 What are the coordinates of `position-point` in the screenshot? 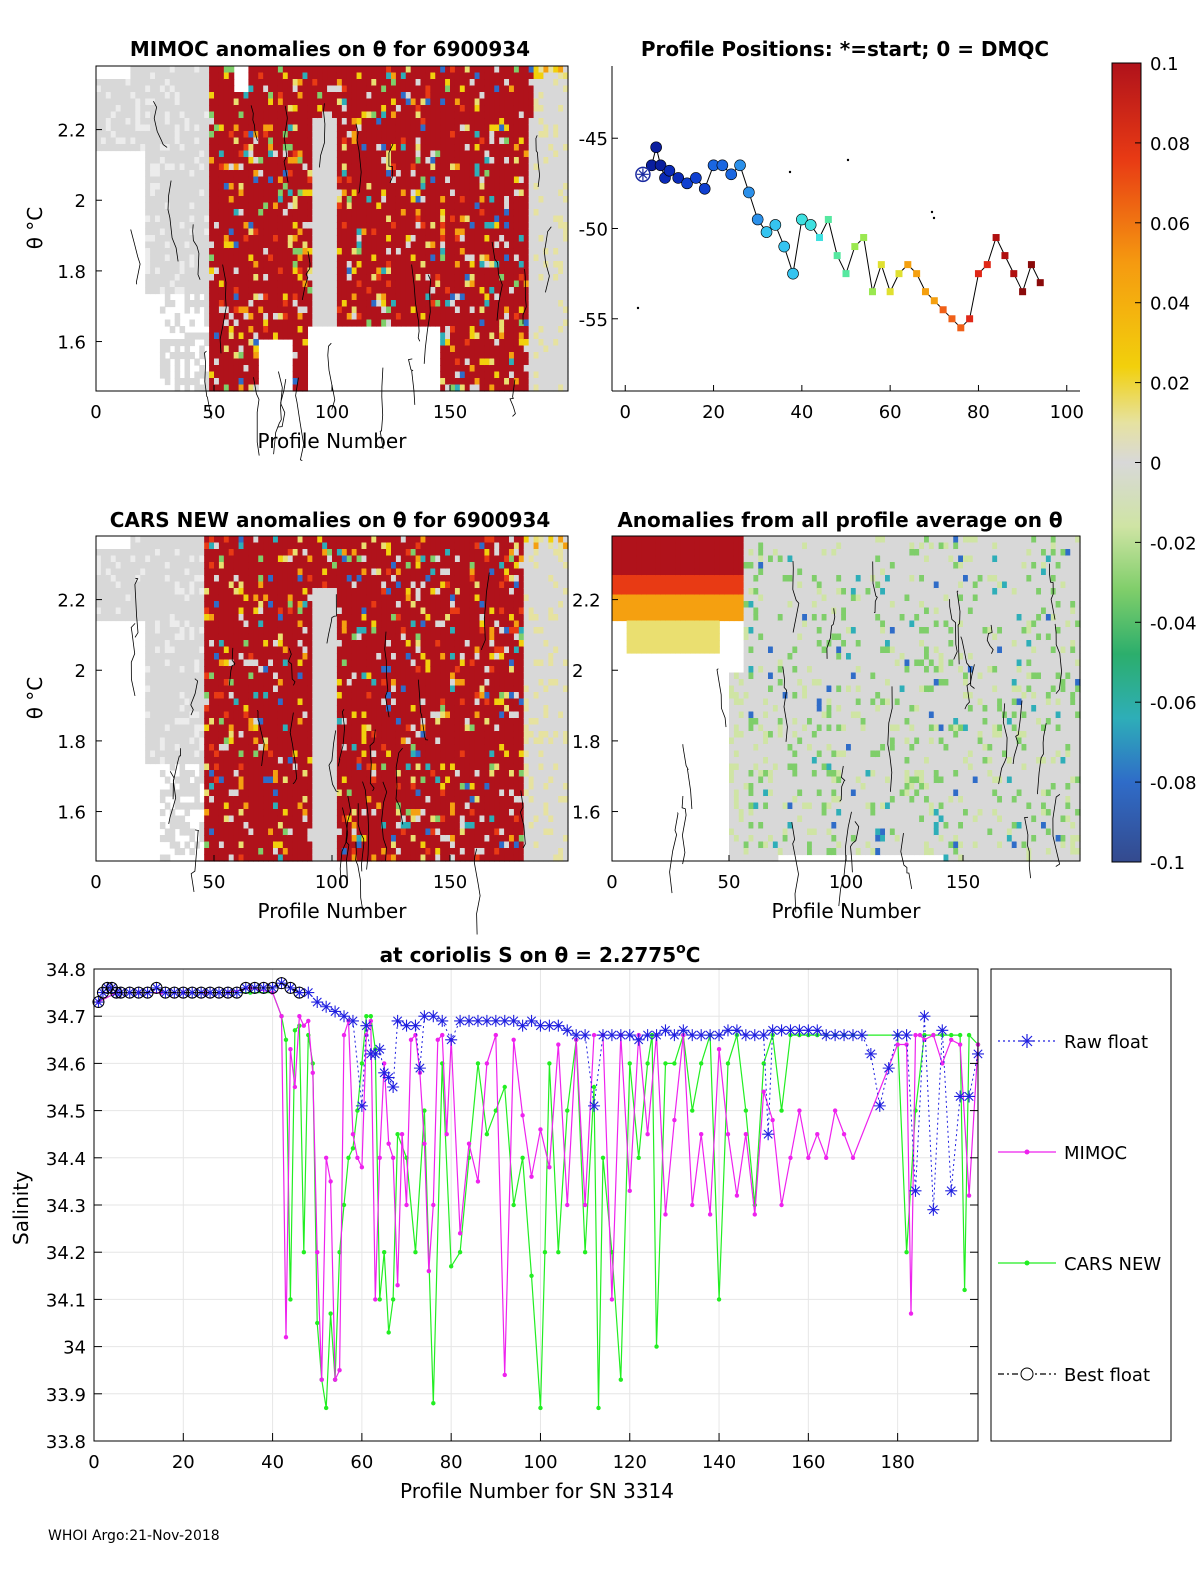 It's located at (872, 292).